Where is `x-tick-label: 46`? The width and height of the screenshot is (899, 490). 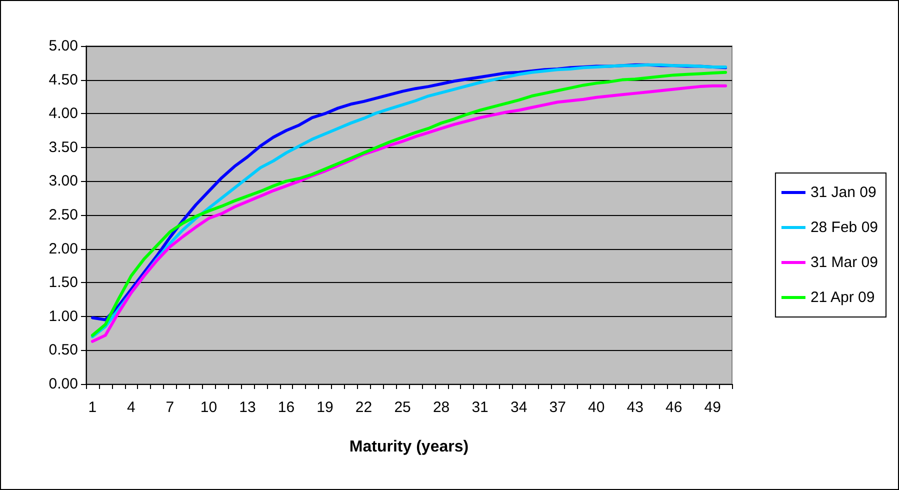 x-tick-label: 46 is located at coordinates (674, 407).